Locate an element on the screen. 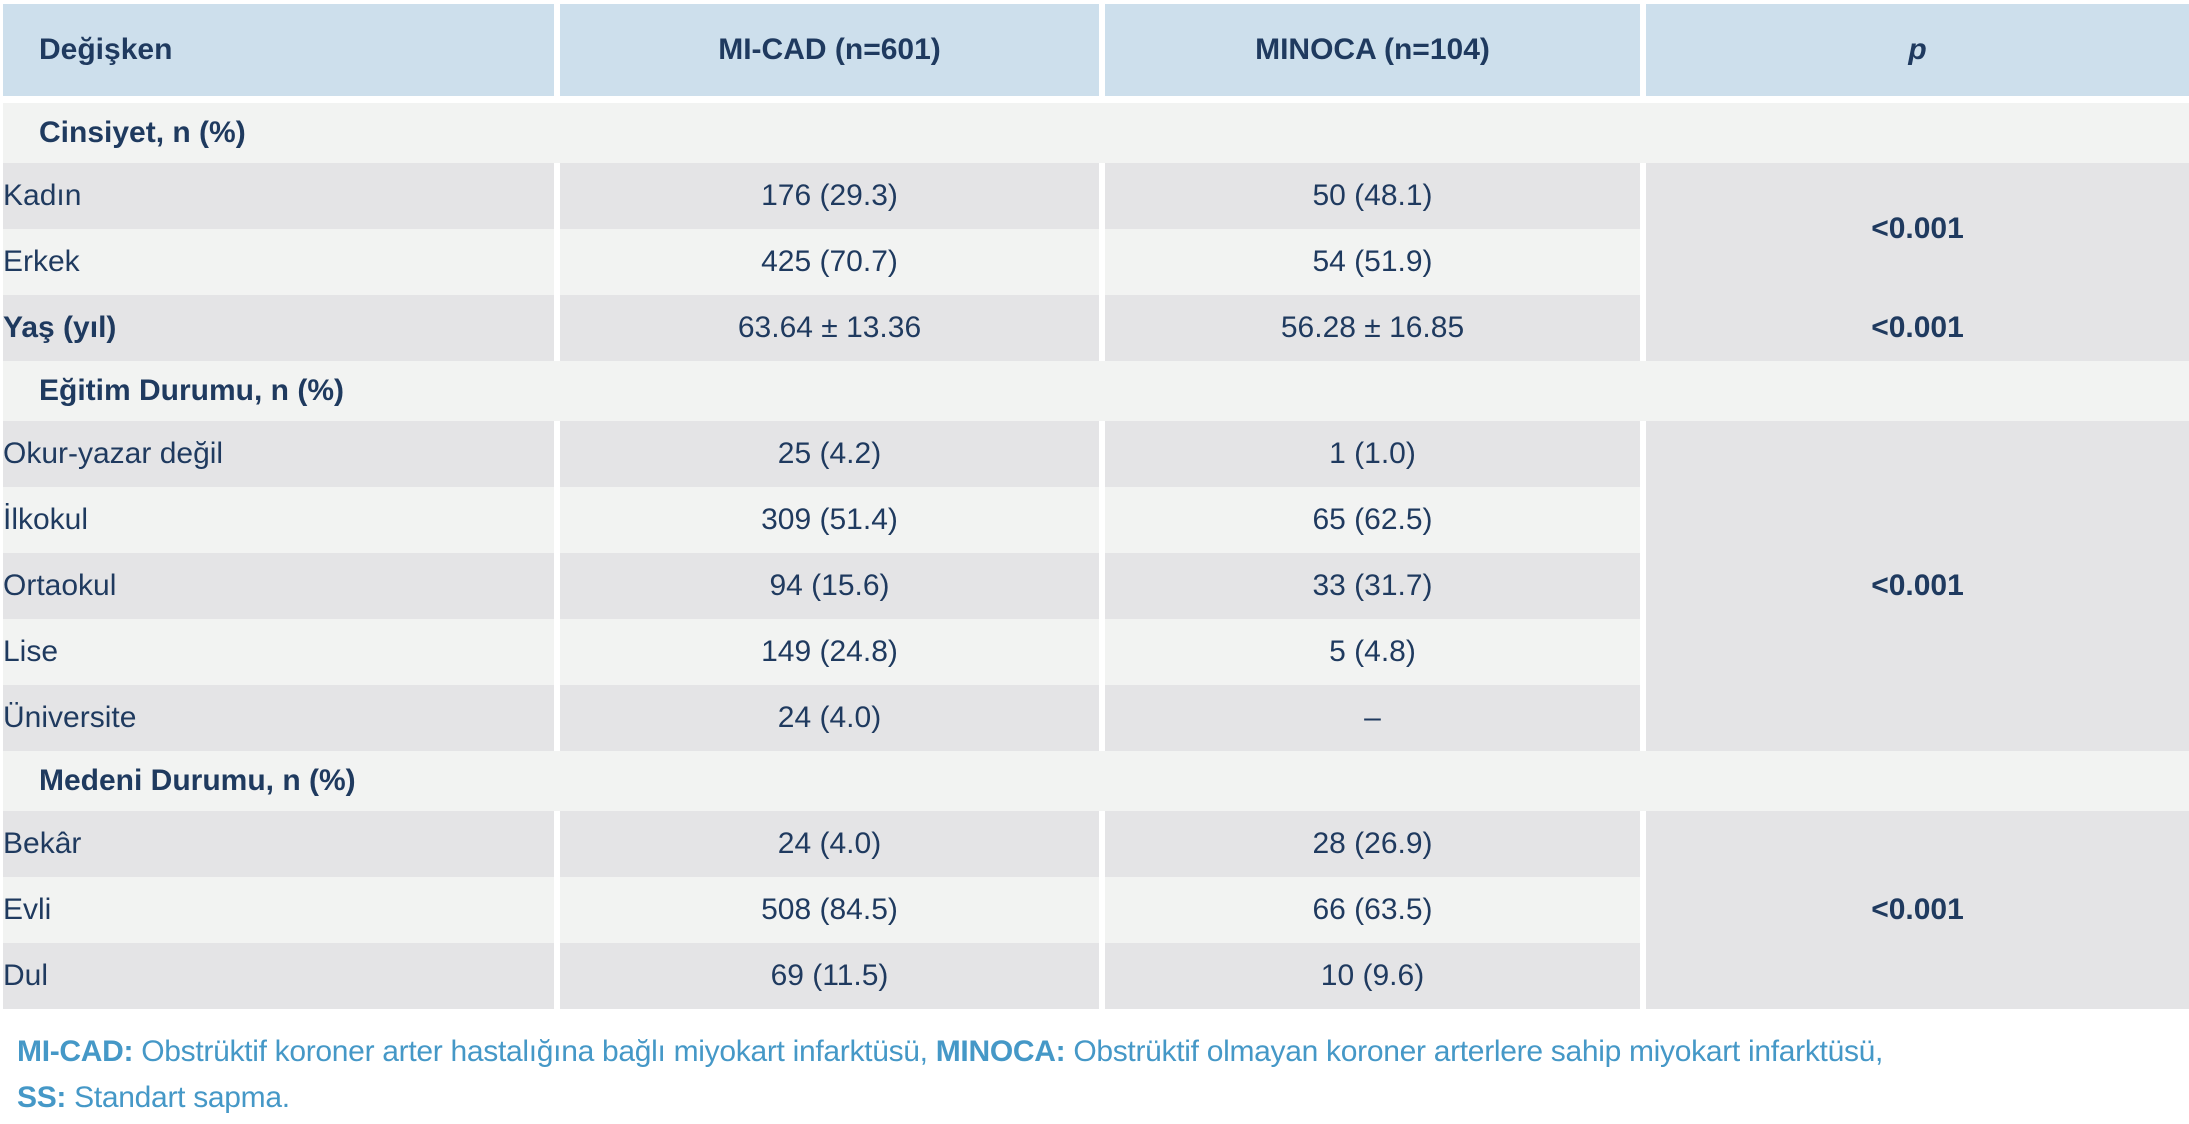 The image size is (2189, 1124). minoca-value: 56.28 ± 16.85 is located at coordinates (1369, 328).